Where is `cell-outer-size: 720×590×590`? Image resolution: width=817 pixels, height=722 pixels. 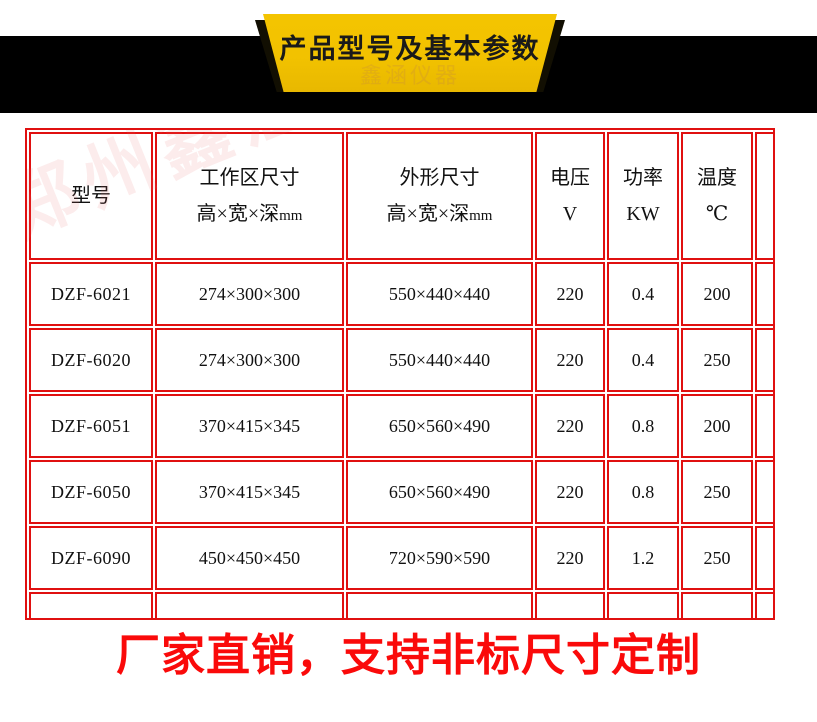 cell-outer-size: 720×590×590 is located at coordinates (439, 558).